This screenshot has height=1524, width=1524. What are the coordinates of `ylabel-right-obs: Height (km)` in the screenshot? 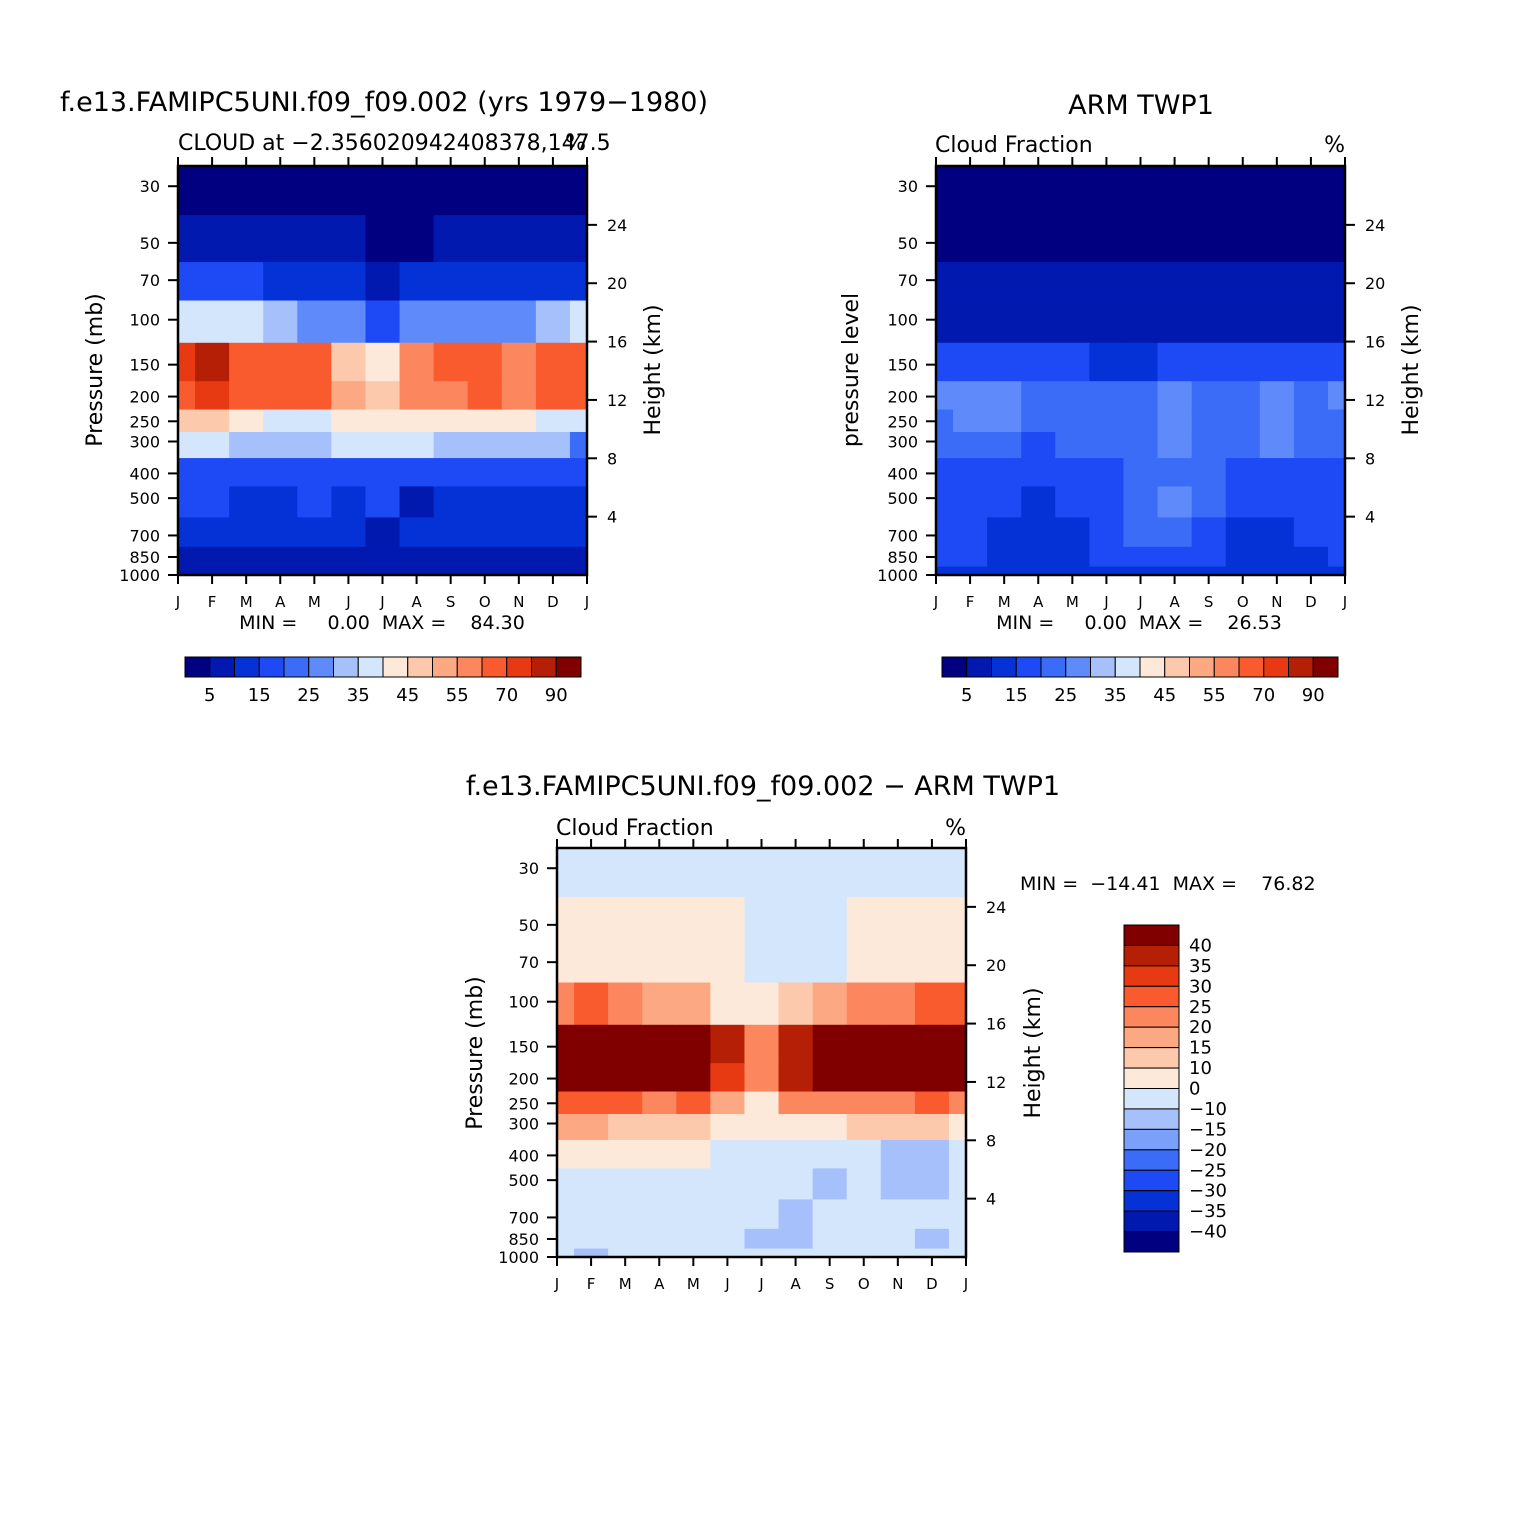 It's located at (1411, 369).